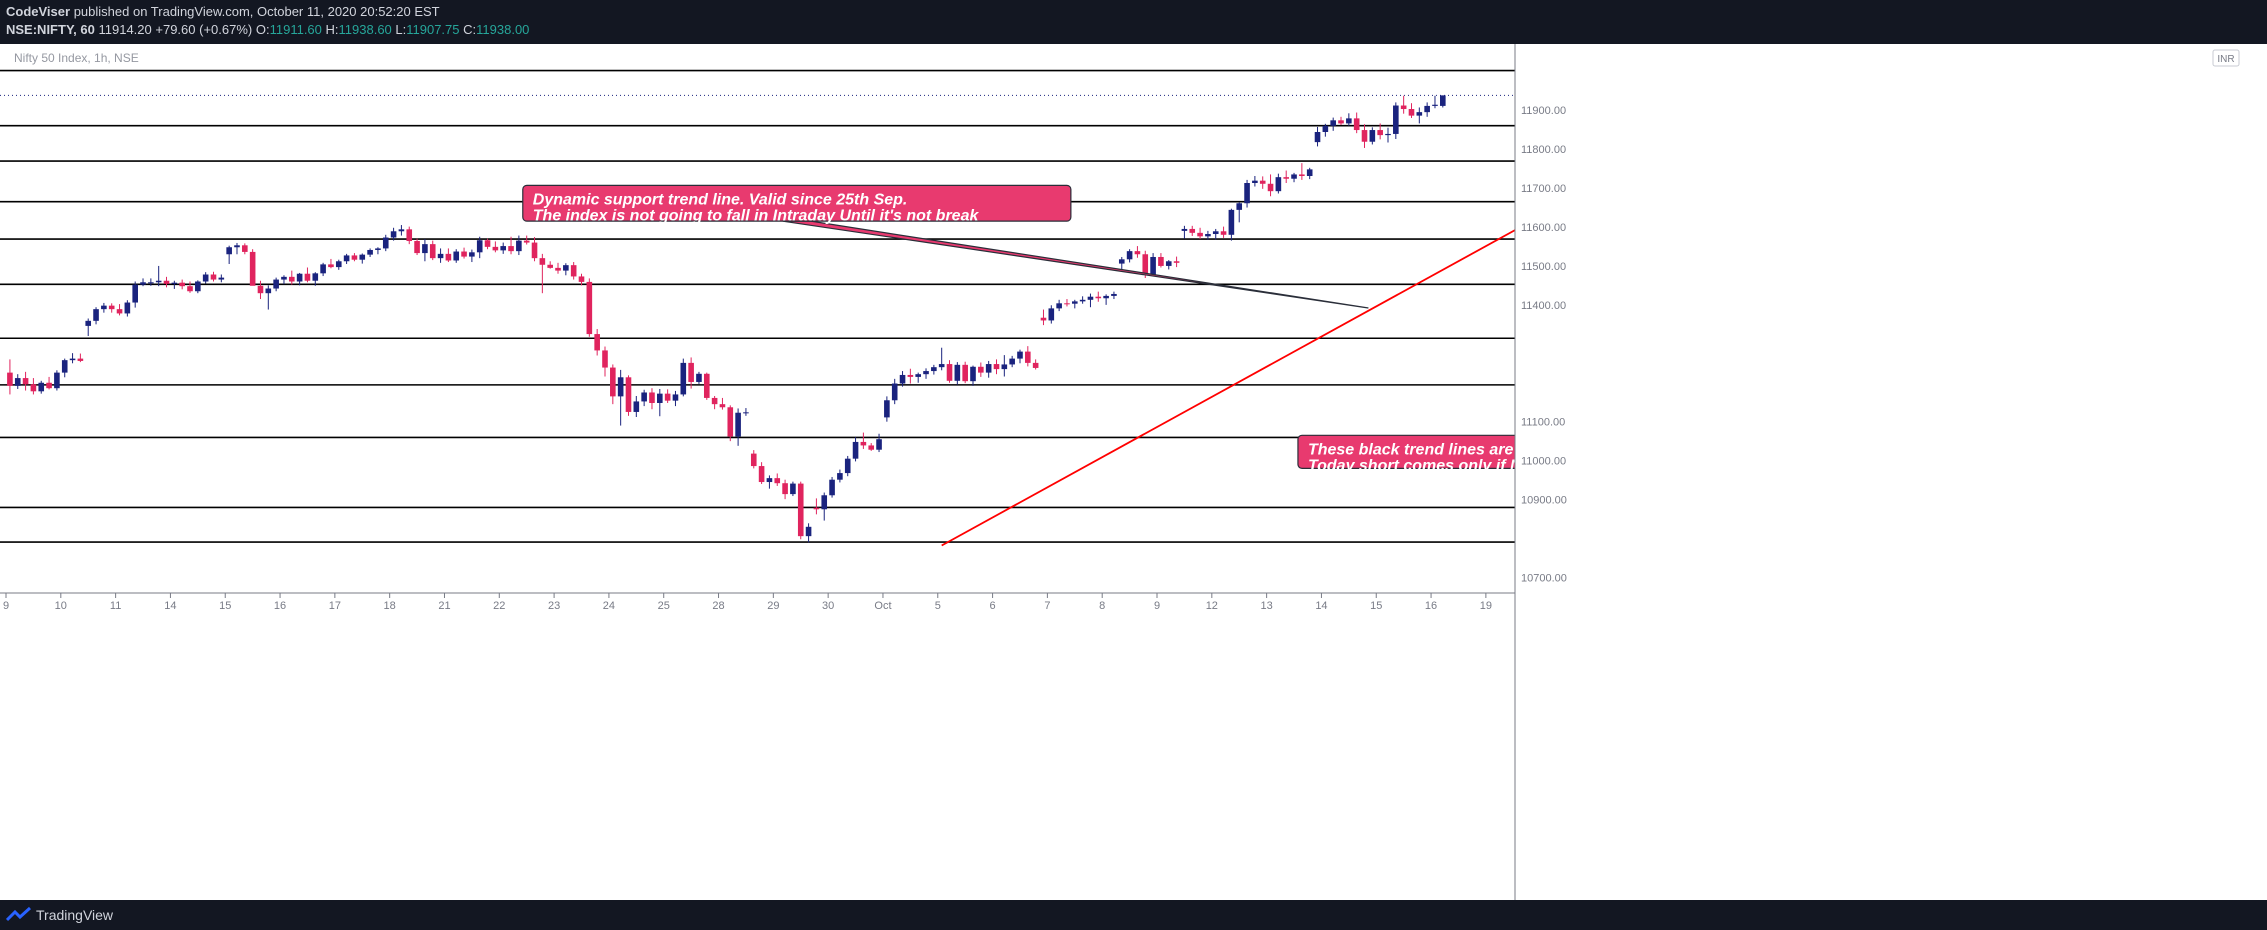 The height and width of the screenshot is (930, 2267). I want to click on symbol-name: NSE:NIFTY, 60, so click(50, 29).